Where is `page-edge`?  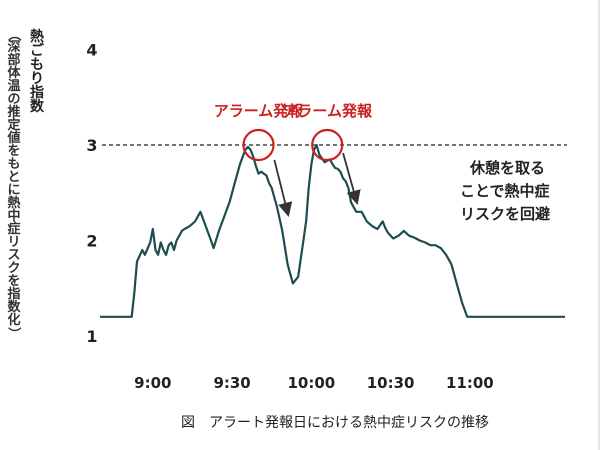
page-edge is located at coordinates (599, 225).